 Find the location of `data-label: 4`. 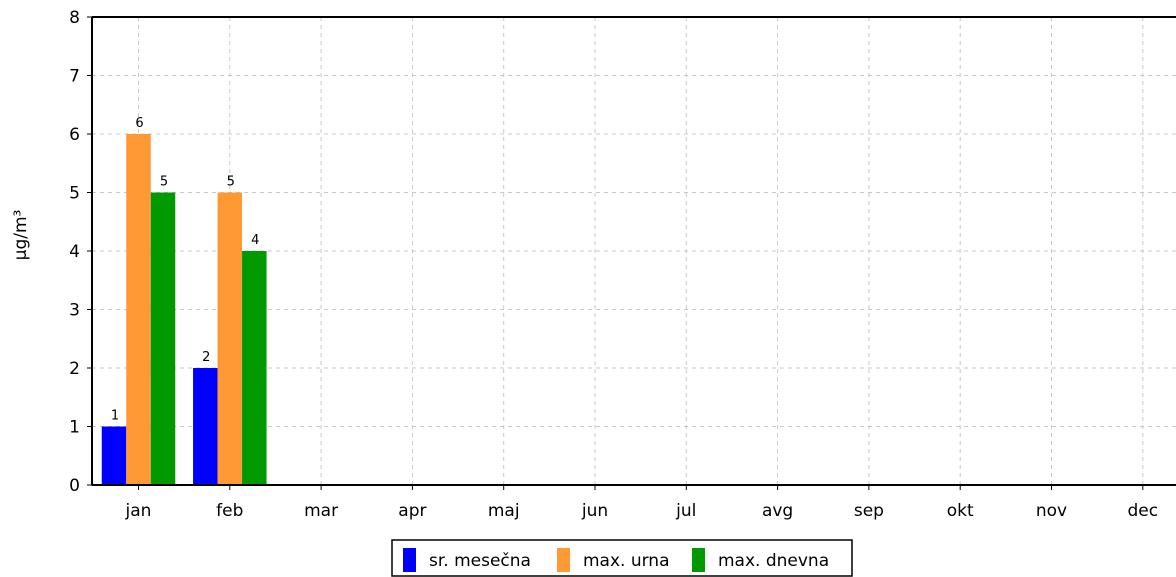

data-label: 4 is located at coordinates (255, 240).